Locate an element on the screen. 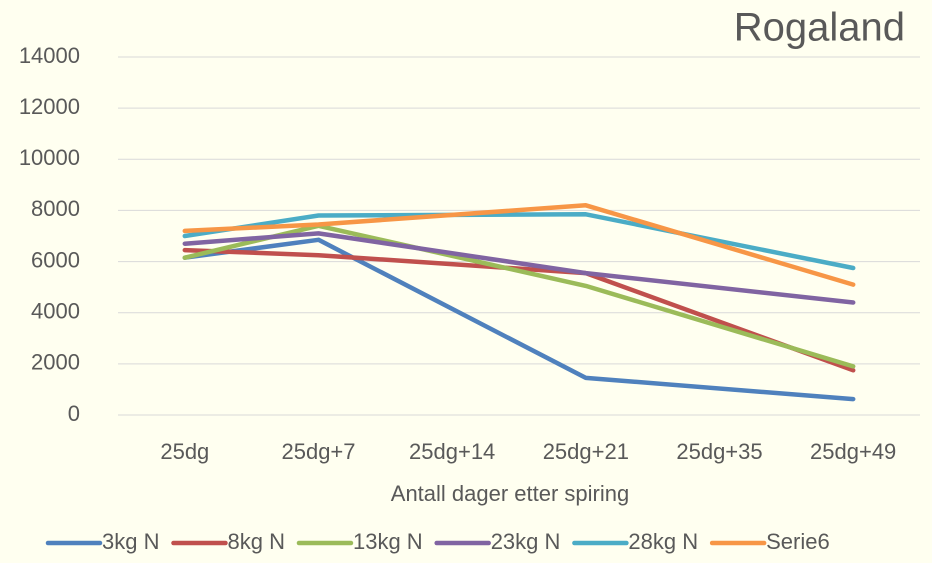 The height and width of the screenshot is (563, 932). x-tick-label: 25dg+14 is located at coordinates (452, 451).